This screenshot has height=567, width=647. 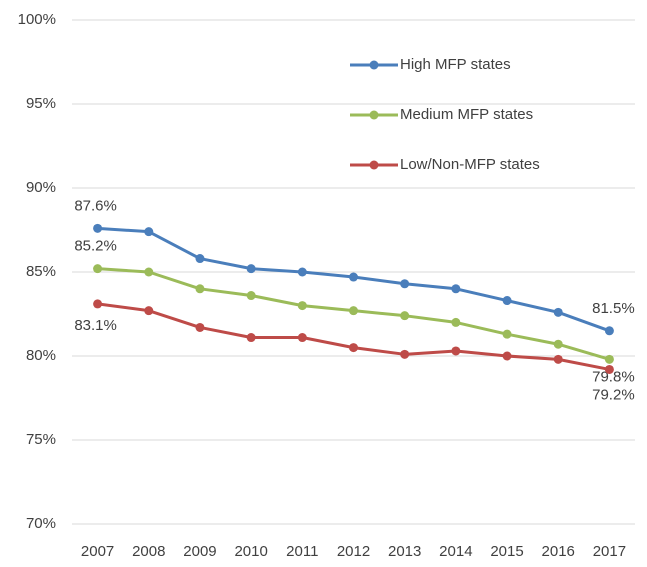 I want to click on x-tick-label: 2013, so click(x=404, y=551).